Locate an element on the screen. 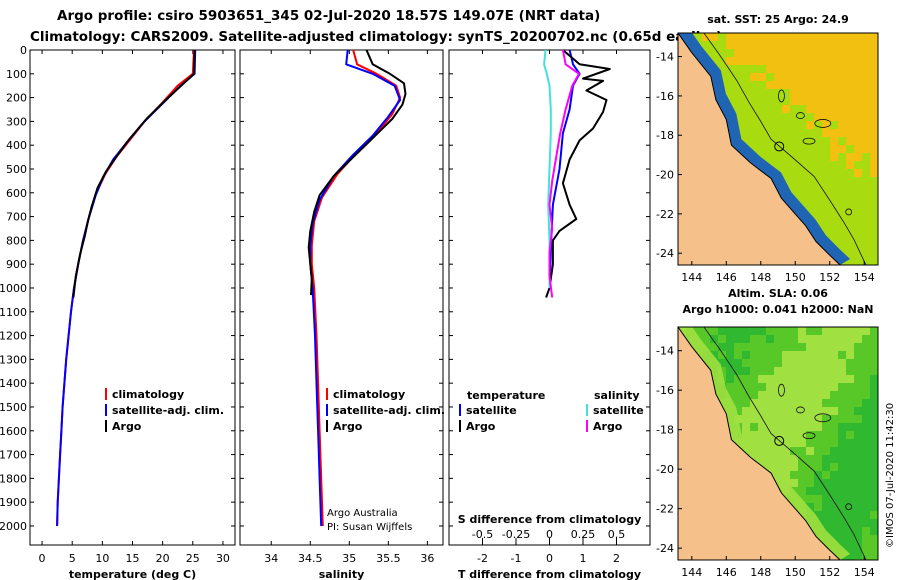 Image resolution: width=900 pixels, height=580 pixels. x-tick-label: 35 is located at coordinates (349, 558).